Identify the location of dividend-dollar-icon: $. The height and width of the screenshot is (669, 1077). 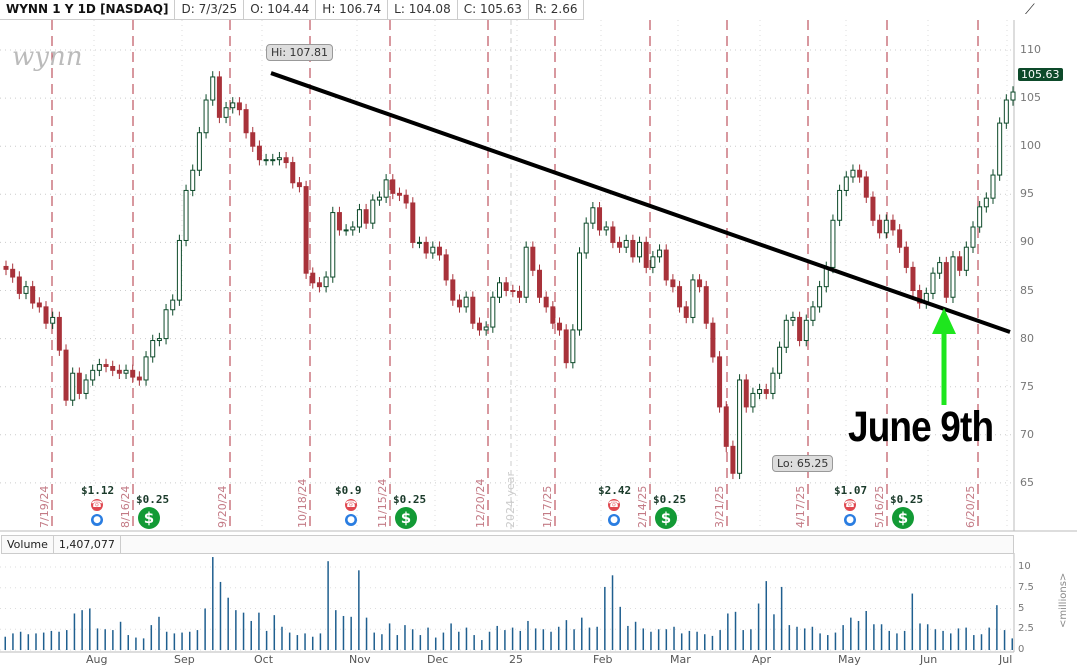
(903, 518).